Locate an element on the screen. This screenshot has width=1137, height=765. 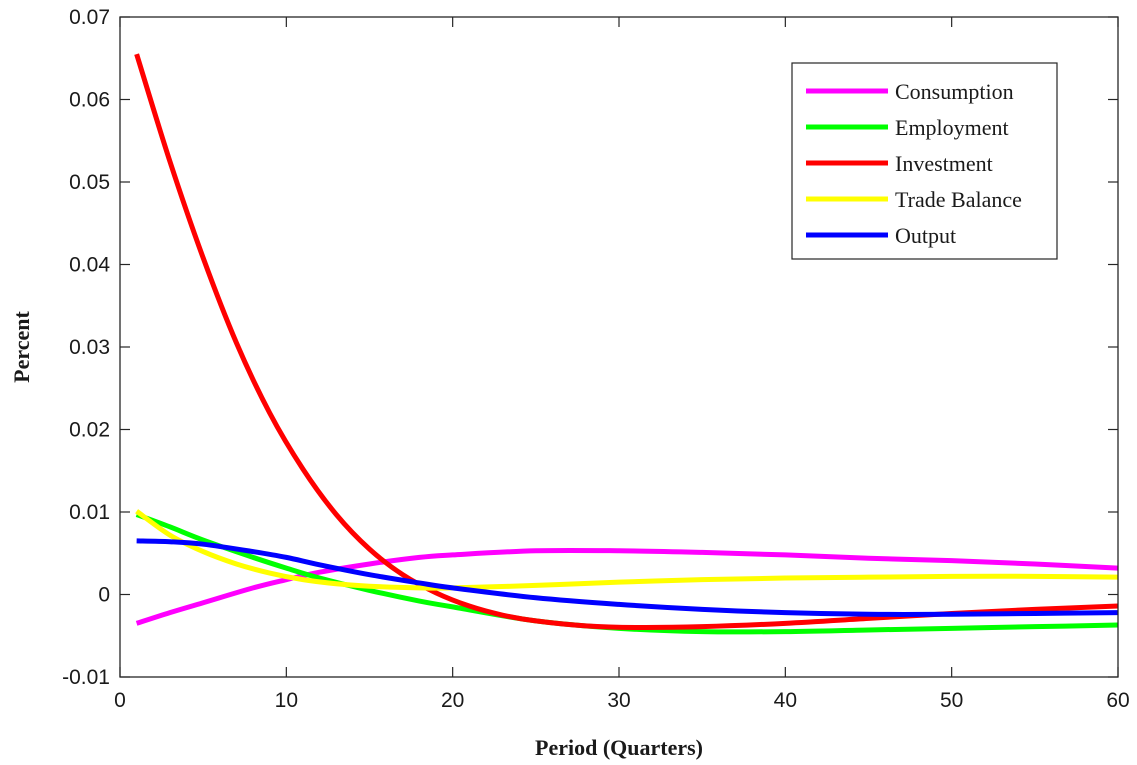
legend-label-trade-balance: Trade Balance is located at coordinates (958, 199).